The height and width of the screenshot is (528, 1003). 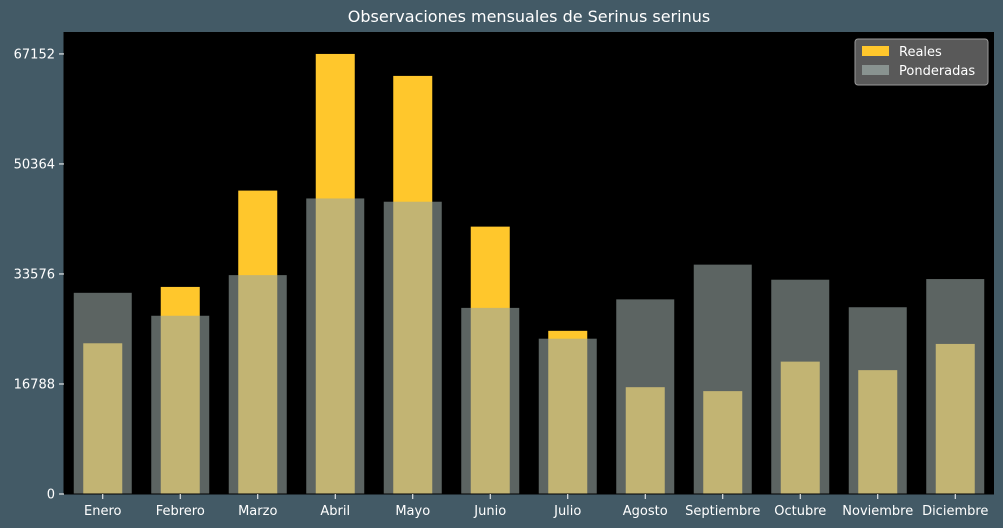 I want to click on y-tick-label-0: 0, so click(x=51, y=495).